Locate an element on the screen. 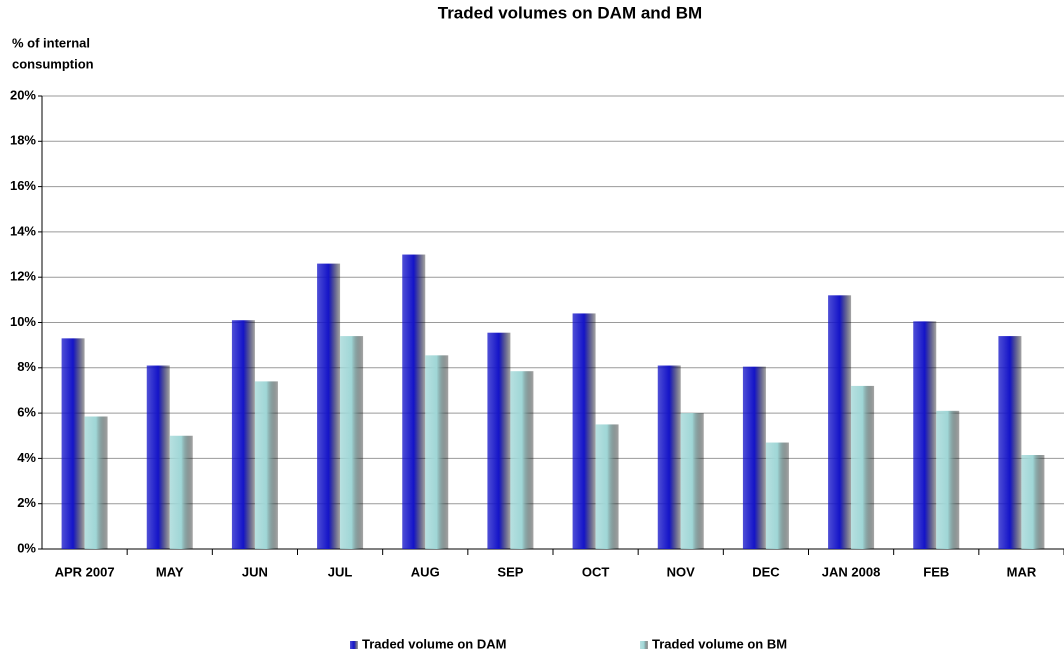  y-tick-label: 10% is located at coordinates (23, 321).